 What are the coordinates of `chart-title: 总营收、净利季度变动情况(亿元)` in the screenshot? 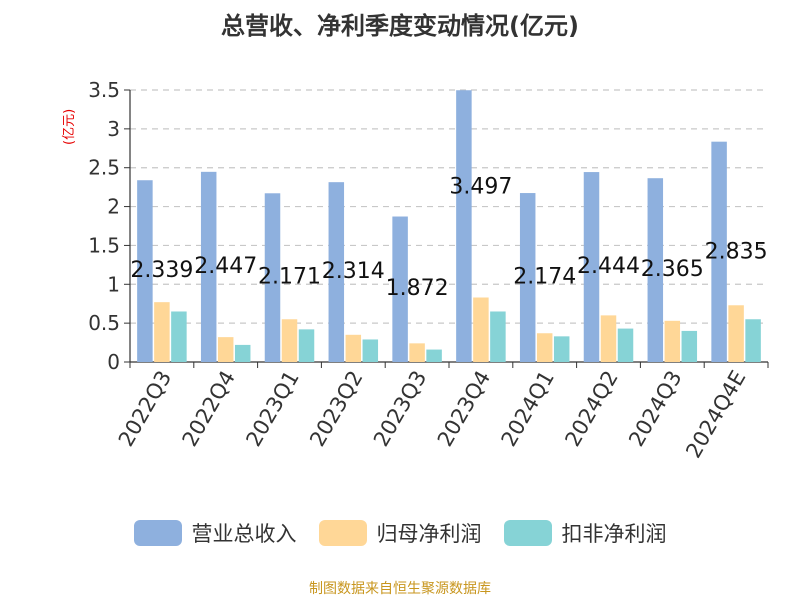 It's located at (400, 26).